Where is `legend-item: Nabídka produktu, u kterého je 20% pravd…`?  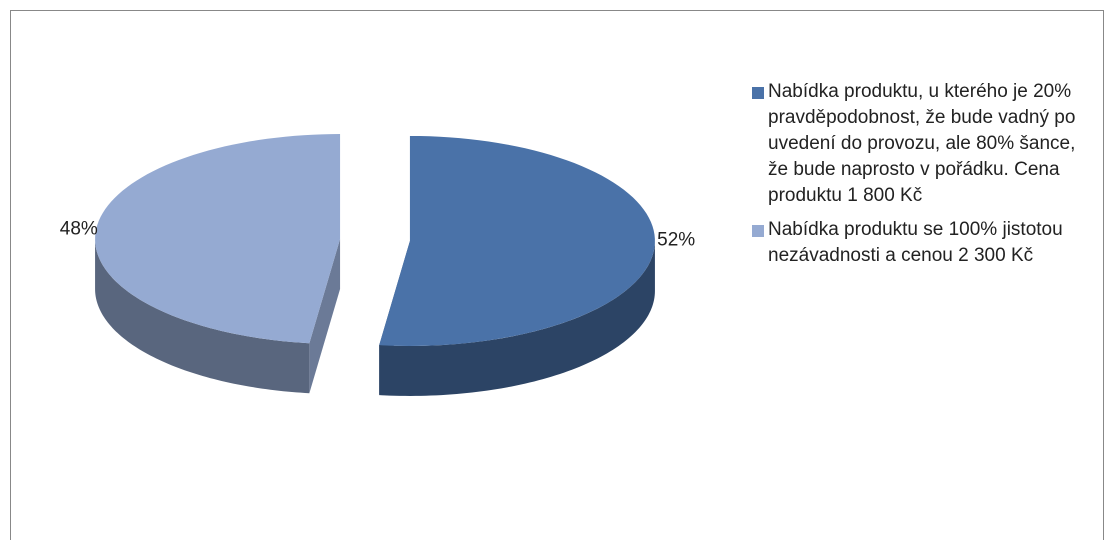 legend-item: Nabídka produktu, u kterého je 20% pravd… is located at coordinates (924, 144).